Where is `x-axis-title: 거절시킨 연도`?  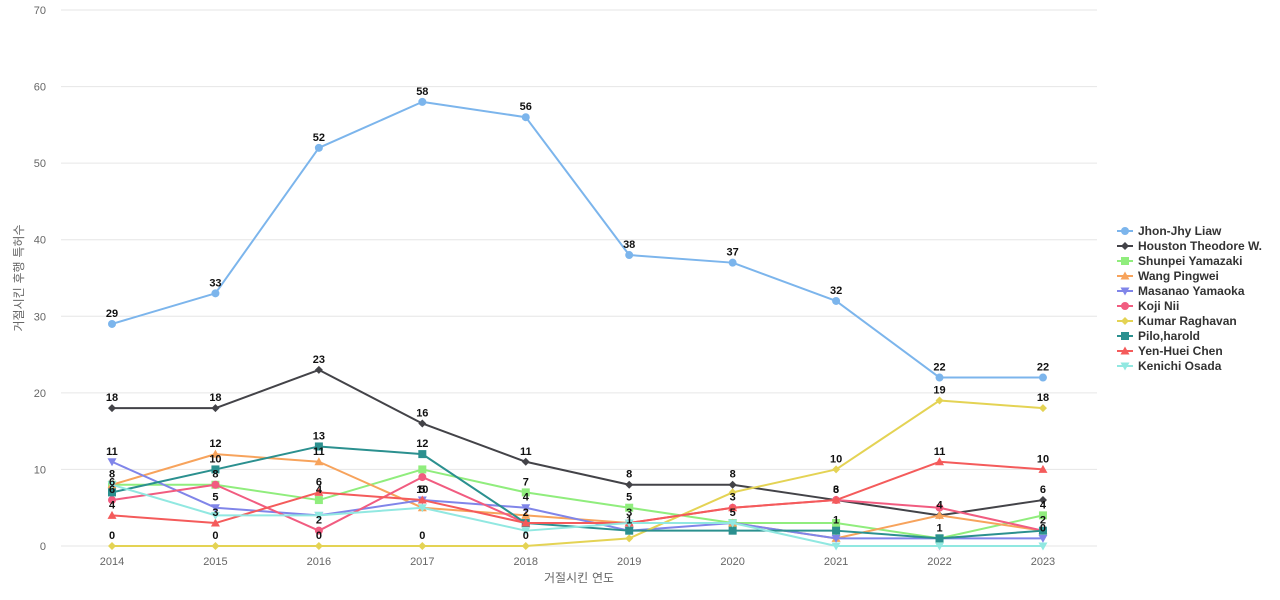 x-axis-title: 거절시킨 연도 is located at coordinates (579, 578).